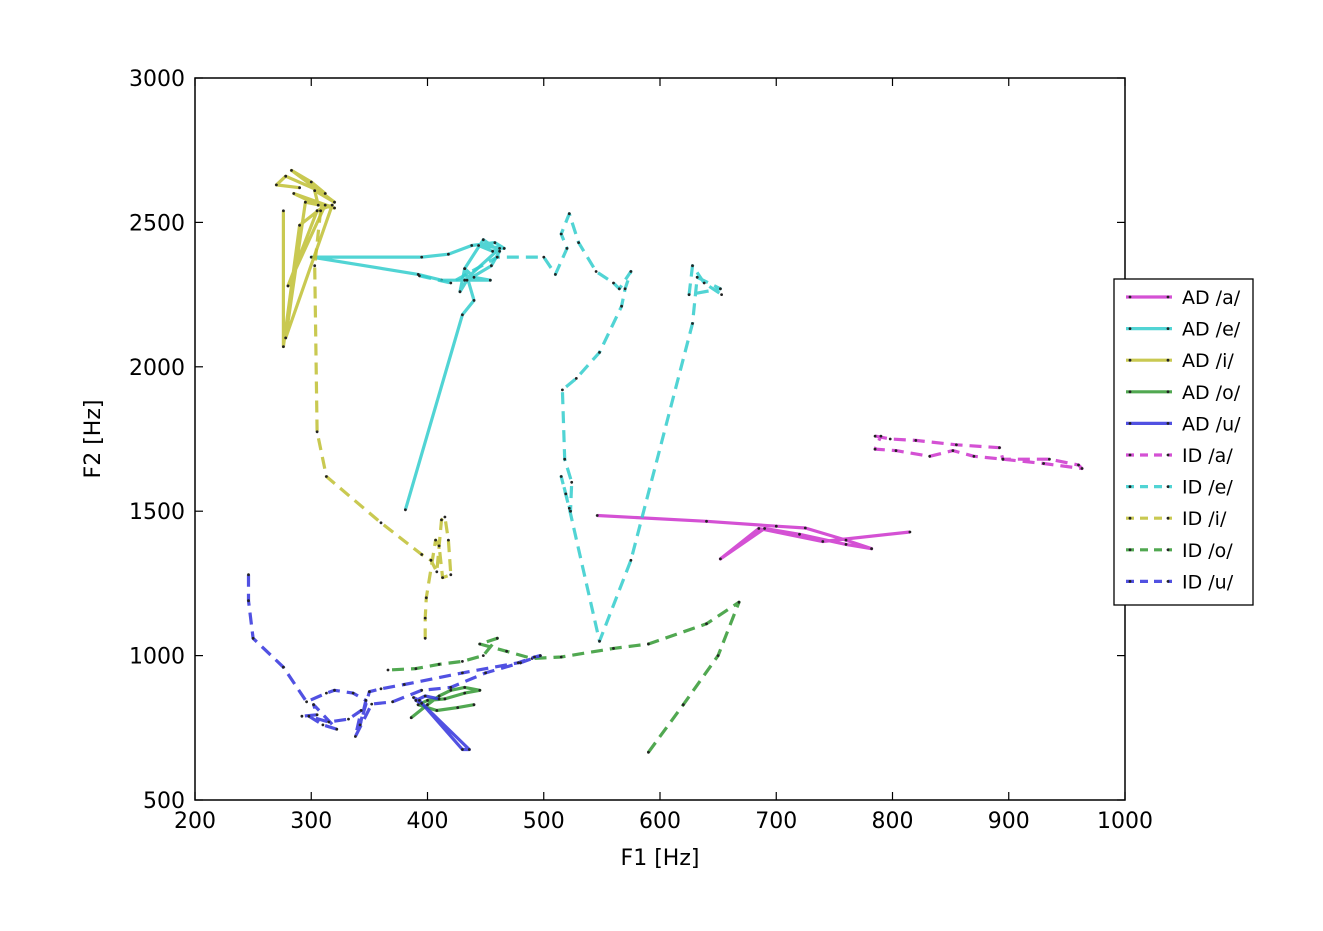 The image size is (1323, 931). Describe the element at coordinates (157, 368) in the screenshot. I see `y-tick-label: 2000` at that location.